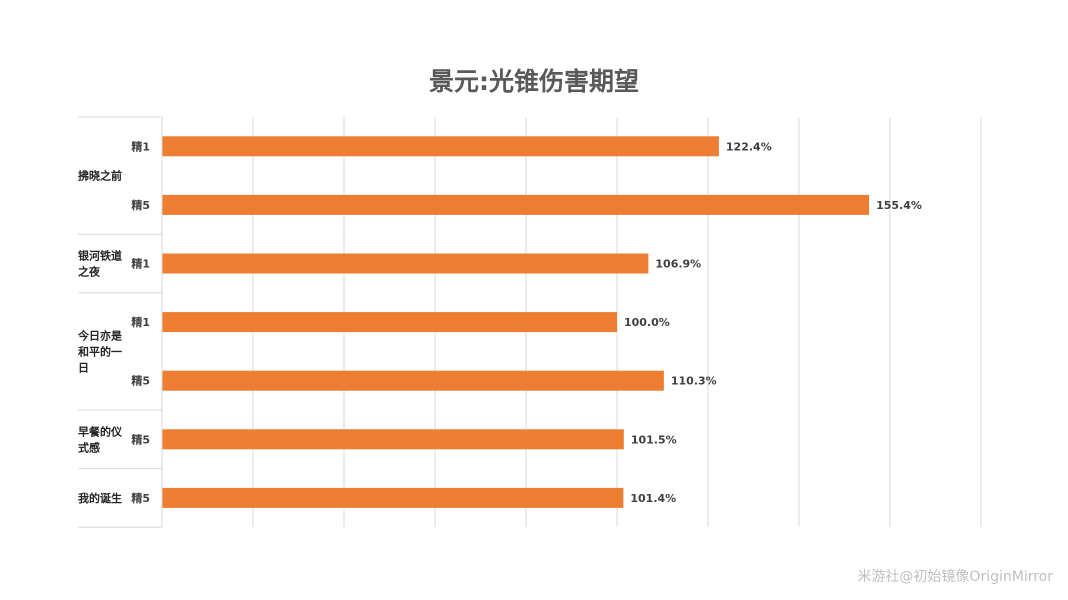 This screenshot has width=1068, height=600. What do you see at coordinates (654, 439) in the screenshot?
I see `bar-value-label: 101.5%` at bounding box center [654, 439].